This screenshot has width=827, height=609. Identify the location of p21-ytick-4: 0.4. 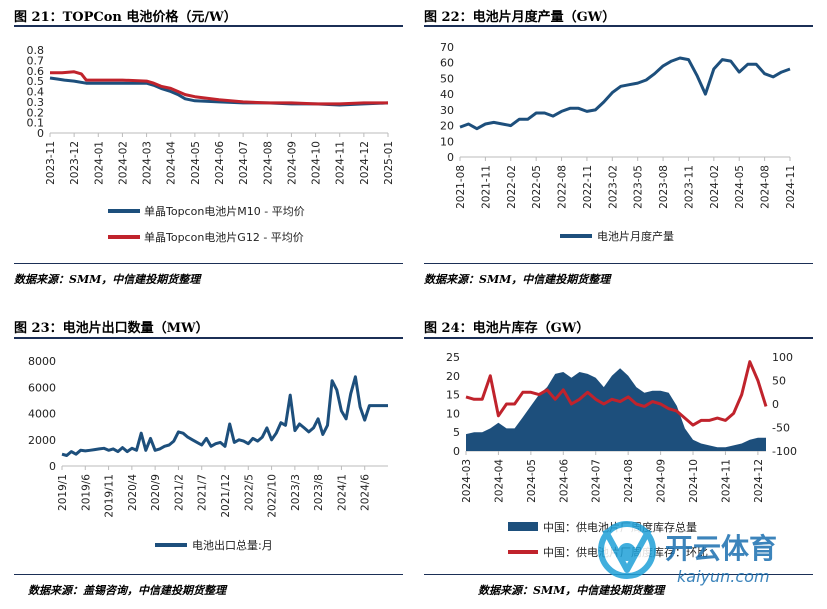
(36, 92).